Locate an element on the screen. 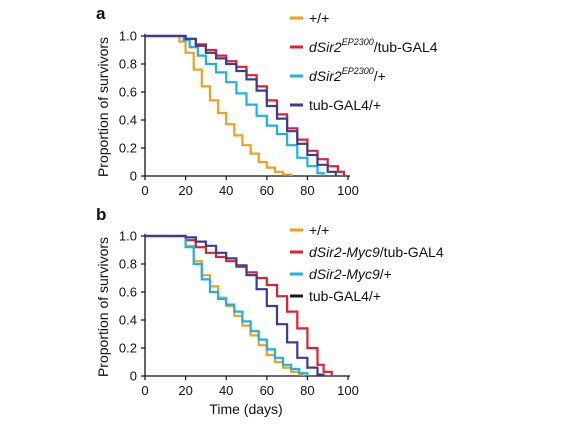 Image resolution: width=577 pixels, height=425 pixels. panel-a-legend-label-dsir2ep2300-tub-gal4: dSir2EP2300/tub-GAL4 is located at coordinates (373, 46).